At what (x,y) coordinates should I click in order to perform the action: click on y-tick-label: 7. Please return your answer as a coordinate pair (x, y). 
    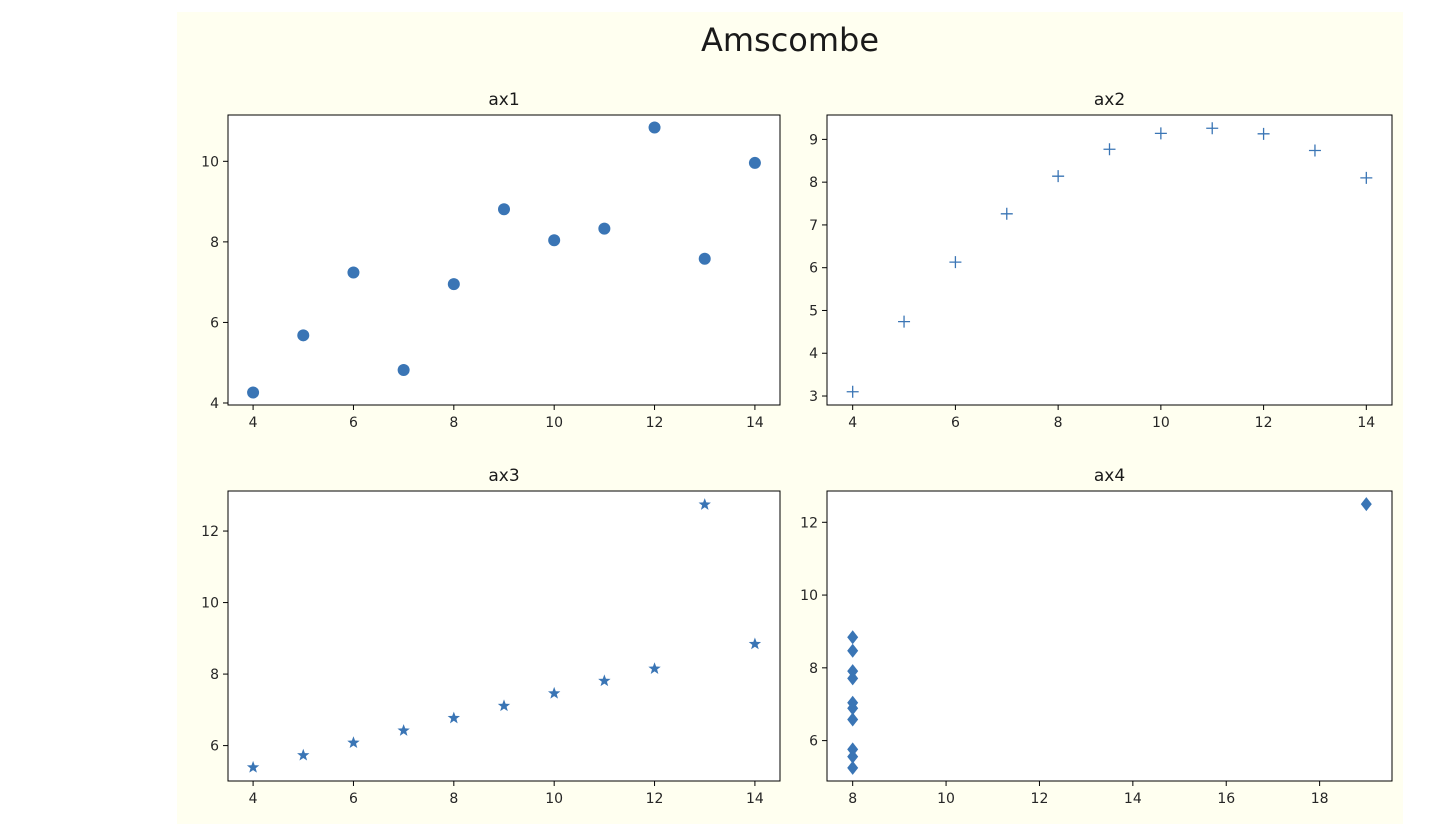
    Looking at the image, I should click on (813, 226).